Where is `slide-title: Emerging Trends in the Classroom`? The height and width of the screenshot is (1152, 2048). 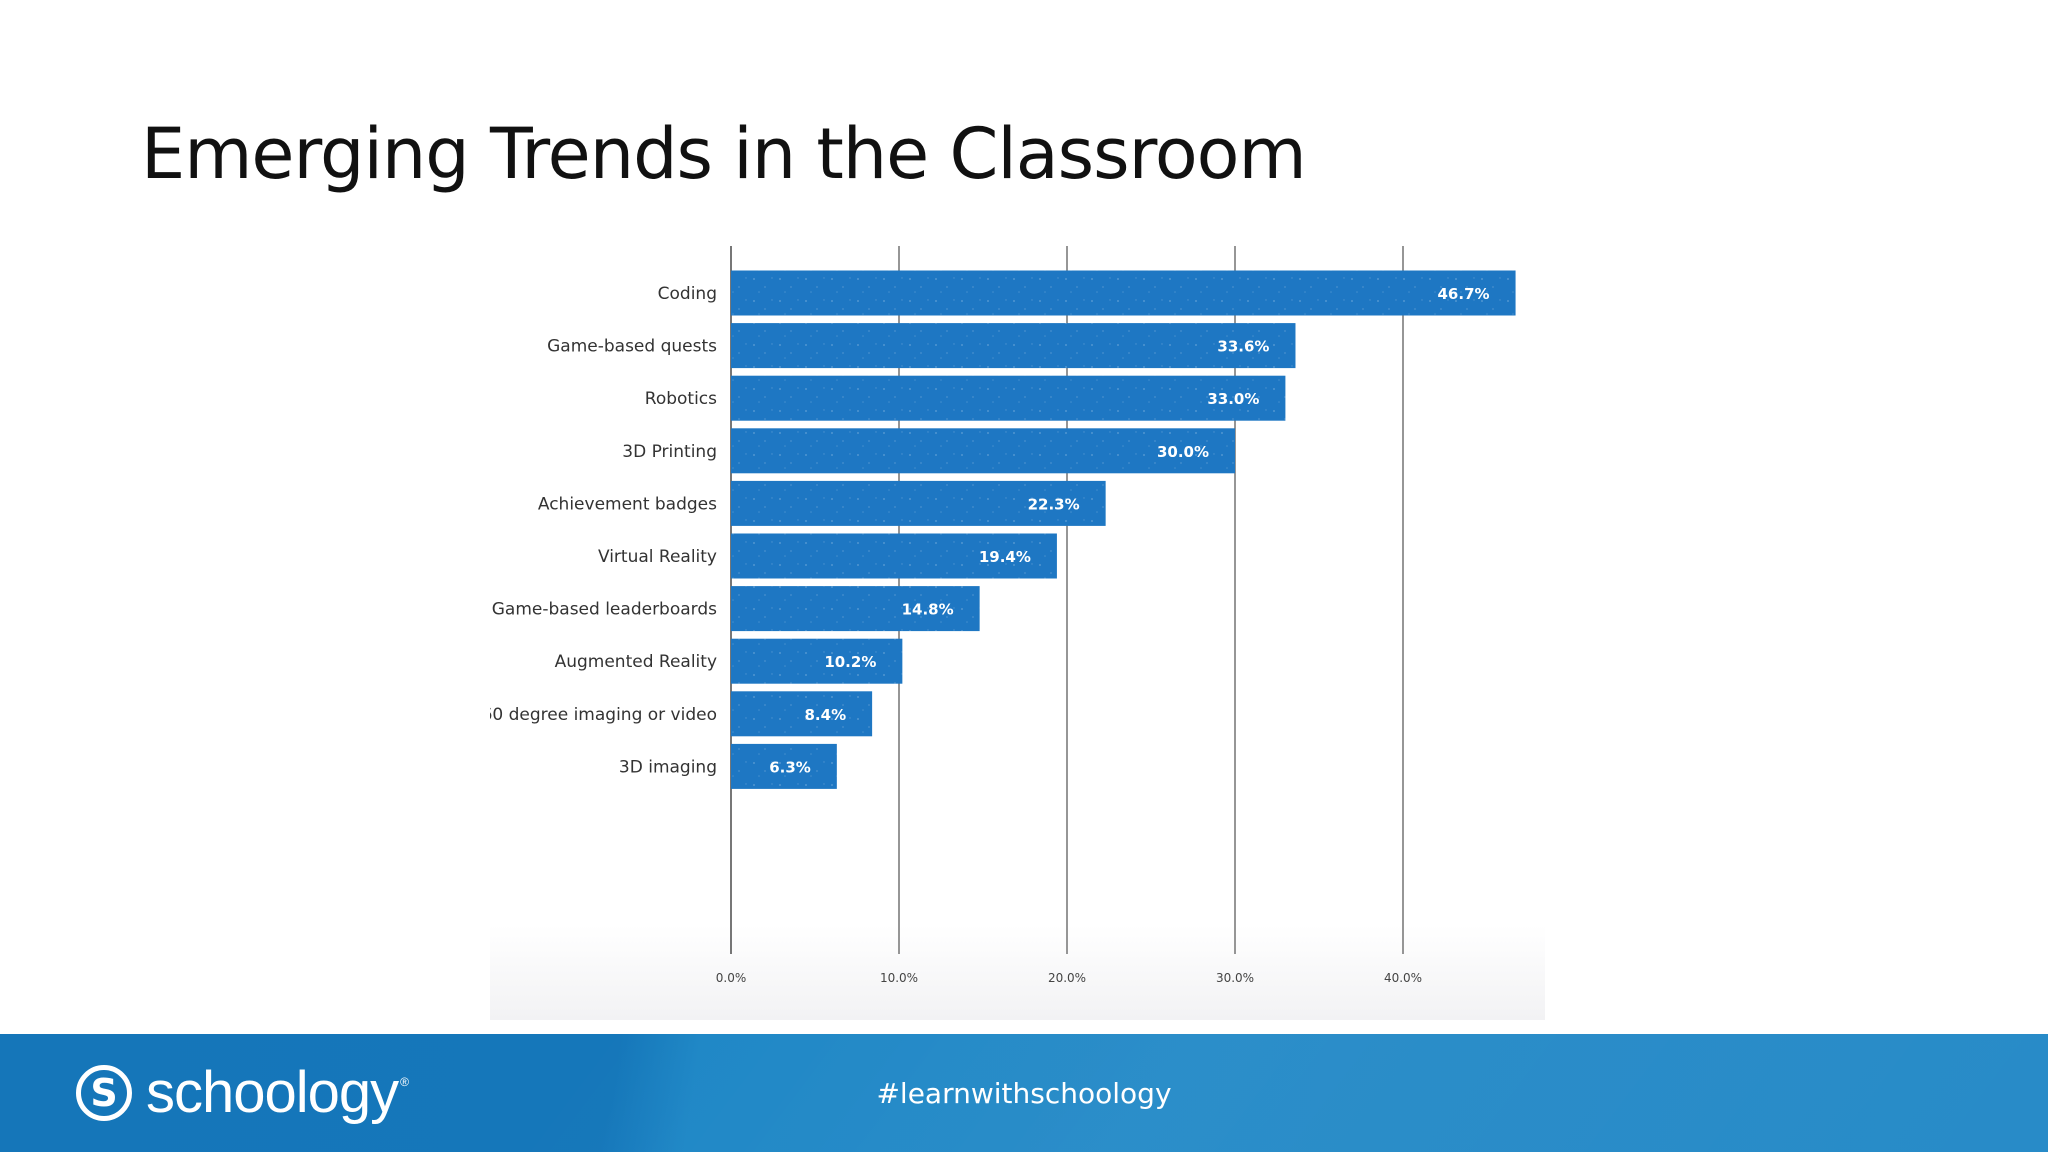
slide-title: Emerging Trends in the Classroom is located at coordinates (724, 154).